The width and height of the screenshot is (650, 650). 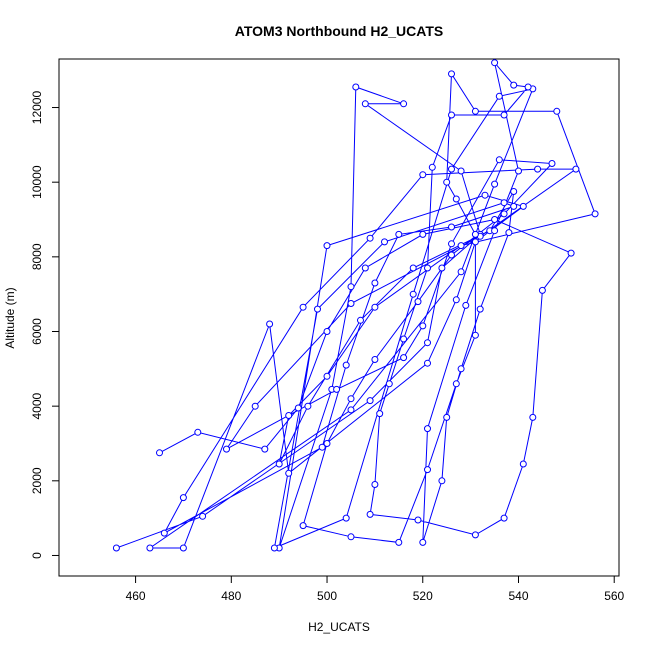 I want to click on x-axis-label: H2_UCATS, so click(x=339, y=627).